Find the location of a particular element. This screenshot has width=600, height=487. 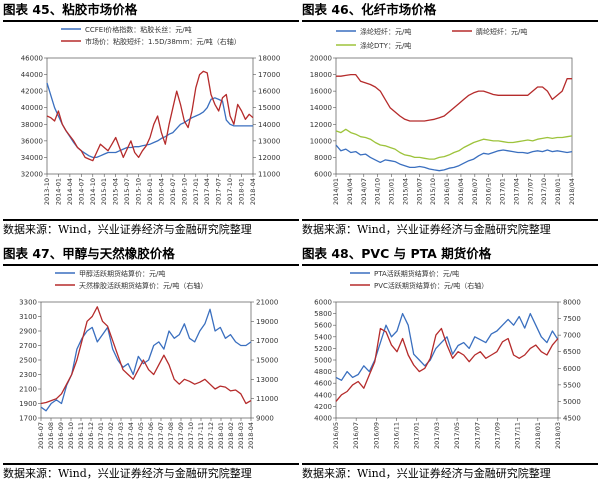

y-tick-label-right: 7000 is located at coordinates (572, 336).